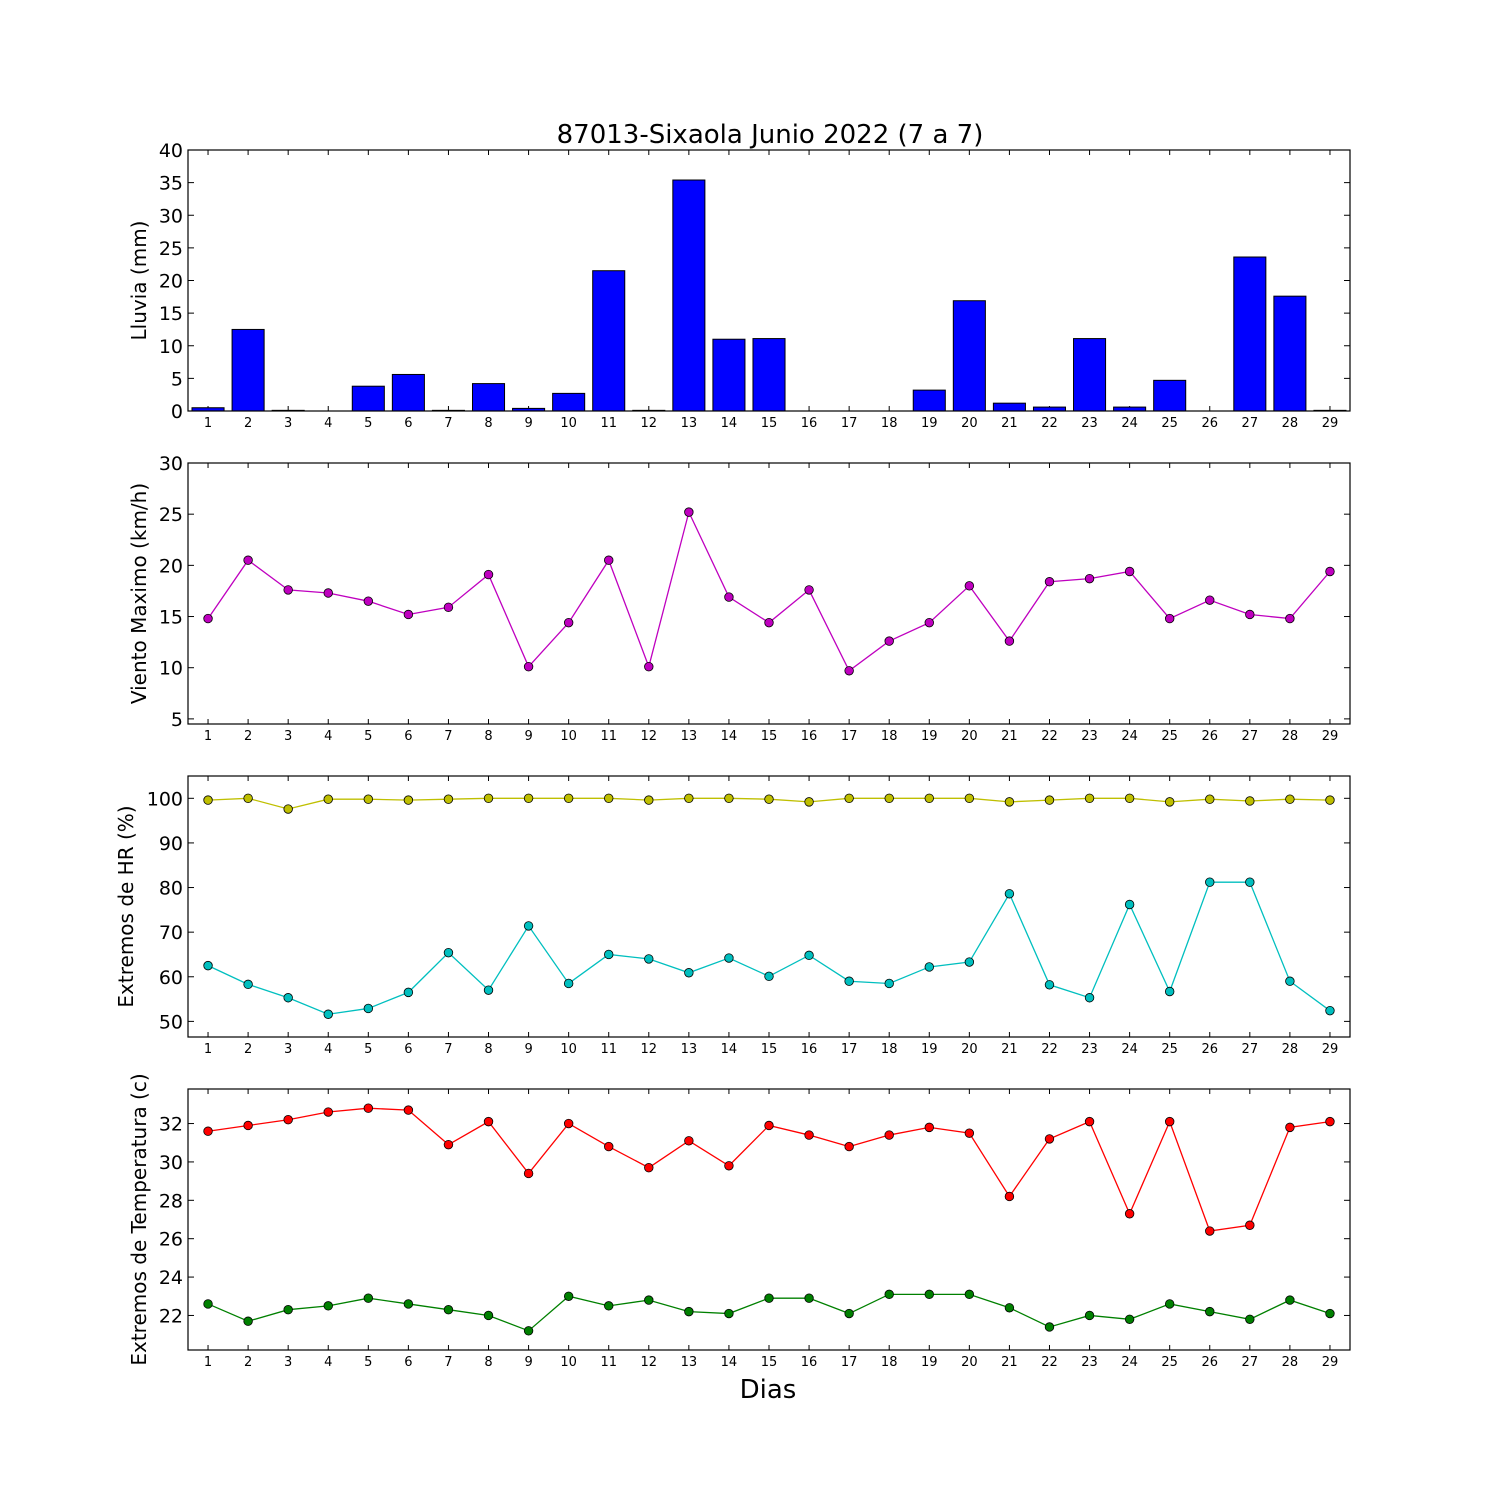 This screenshot has width=1500, height=1500. I want to click on y-tick-label: 40, so click(171, 151).